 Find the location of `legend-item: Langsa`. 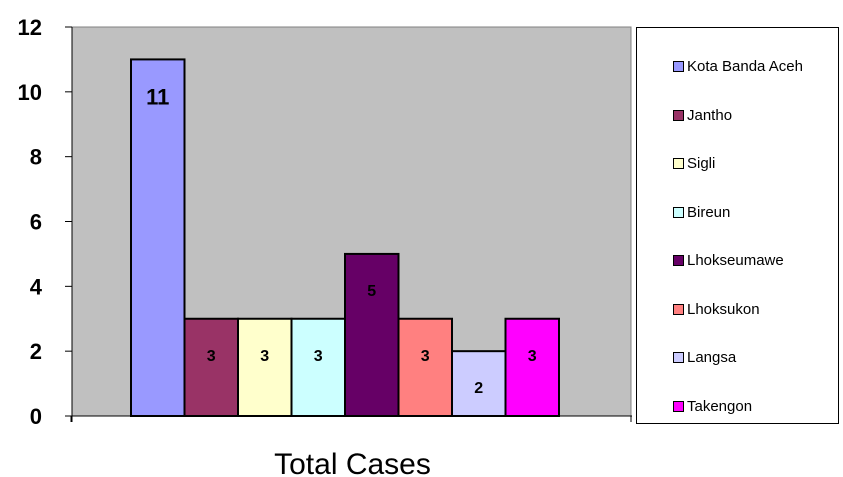

legend-item: Langsa is located at coordinates (704, 357).